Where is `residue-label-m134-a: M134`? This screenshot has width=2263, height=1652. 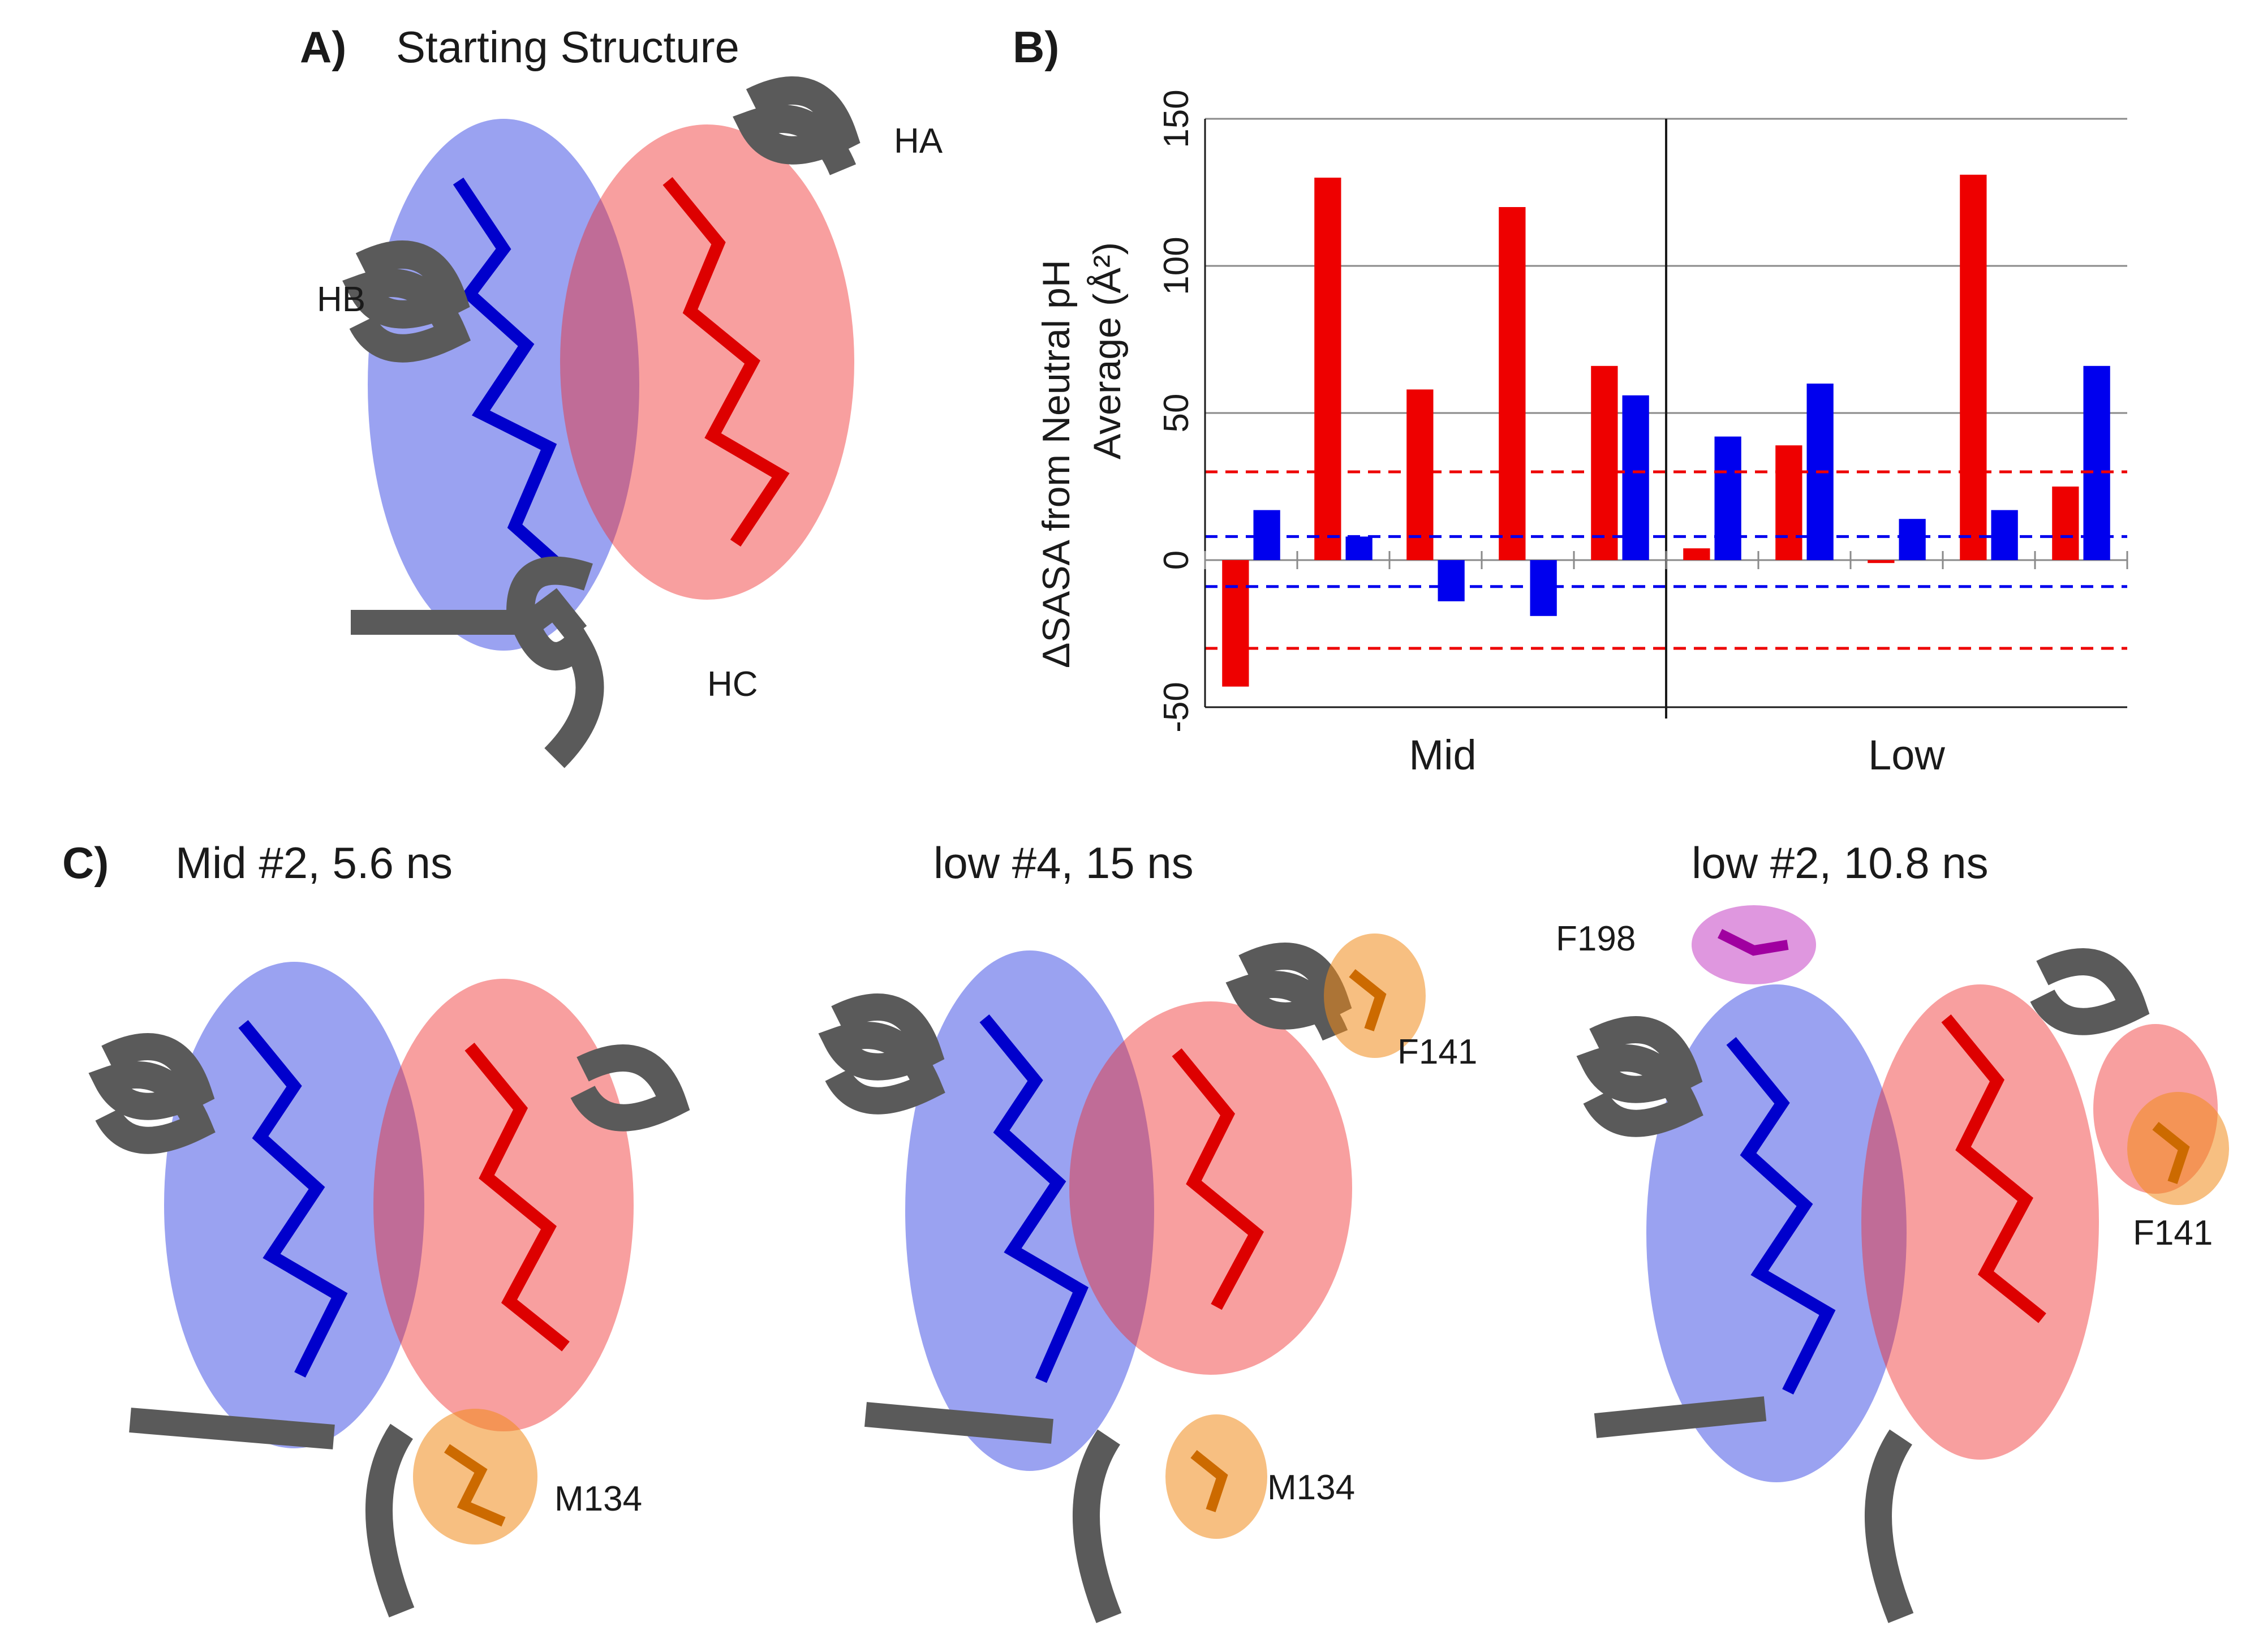 residue-label-m134-a: M134 is located at coordinates (598, 1498).